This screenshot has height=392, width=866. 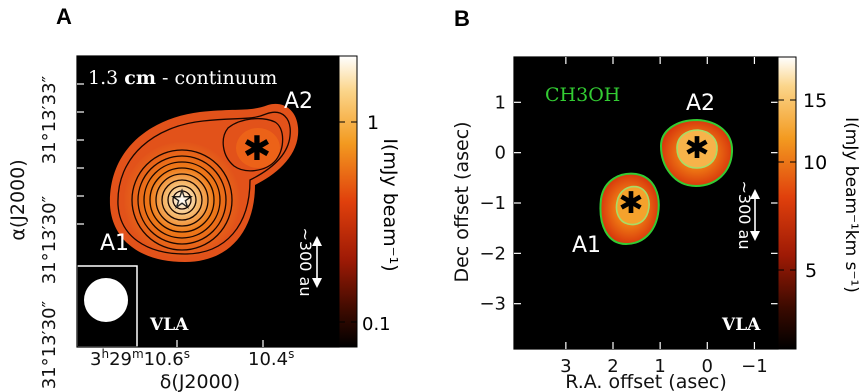 I want to click on panel-a-cbar-label: I(mJy beam⁻¹), so click(x=390, y=204).